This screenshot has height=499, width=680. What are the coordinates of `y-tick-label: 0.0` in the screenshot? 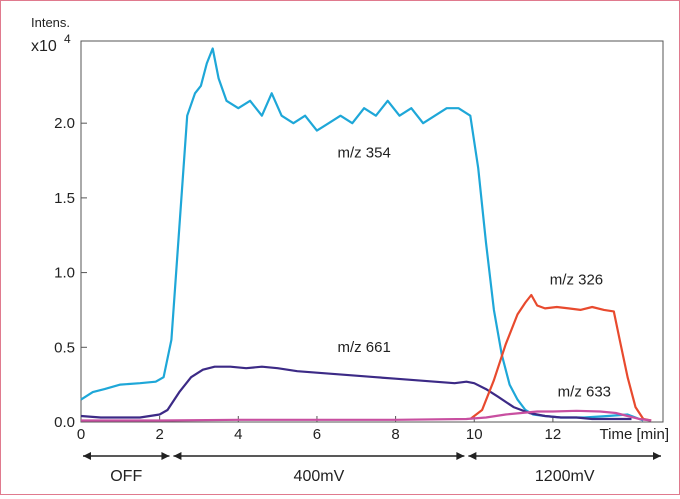 It's located at (64, 422).